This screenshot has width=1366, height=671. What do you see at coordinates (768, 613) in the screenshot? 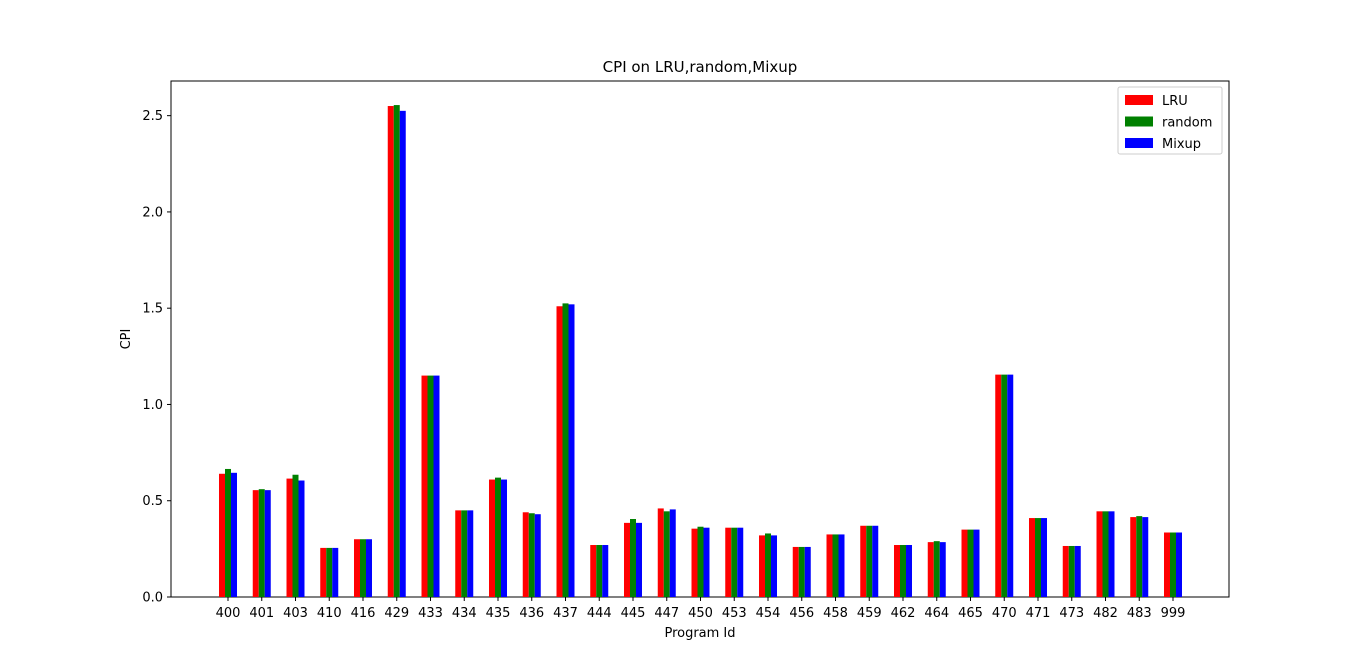
I see `x-tick-label: 454` at bounding box center [768, 613].